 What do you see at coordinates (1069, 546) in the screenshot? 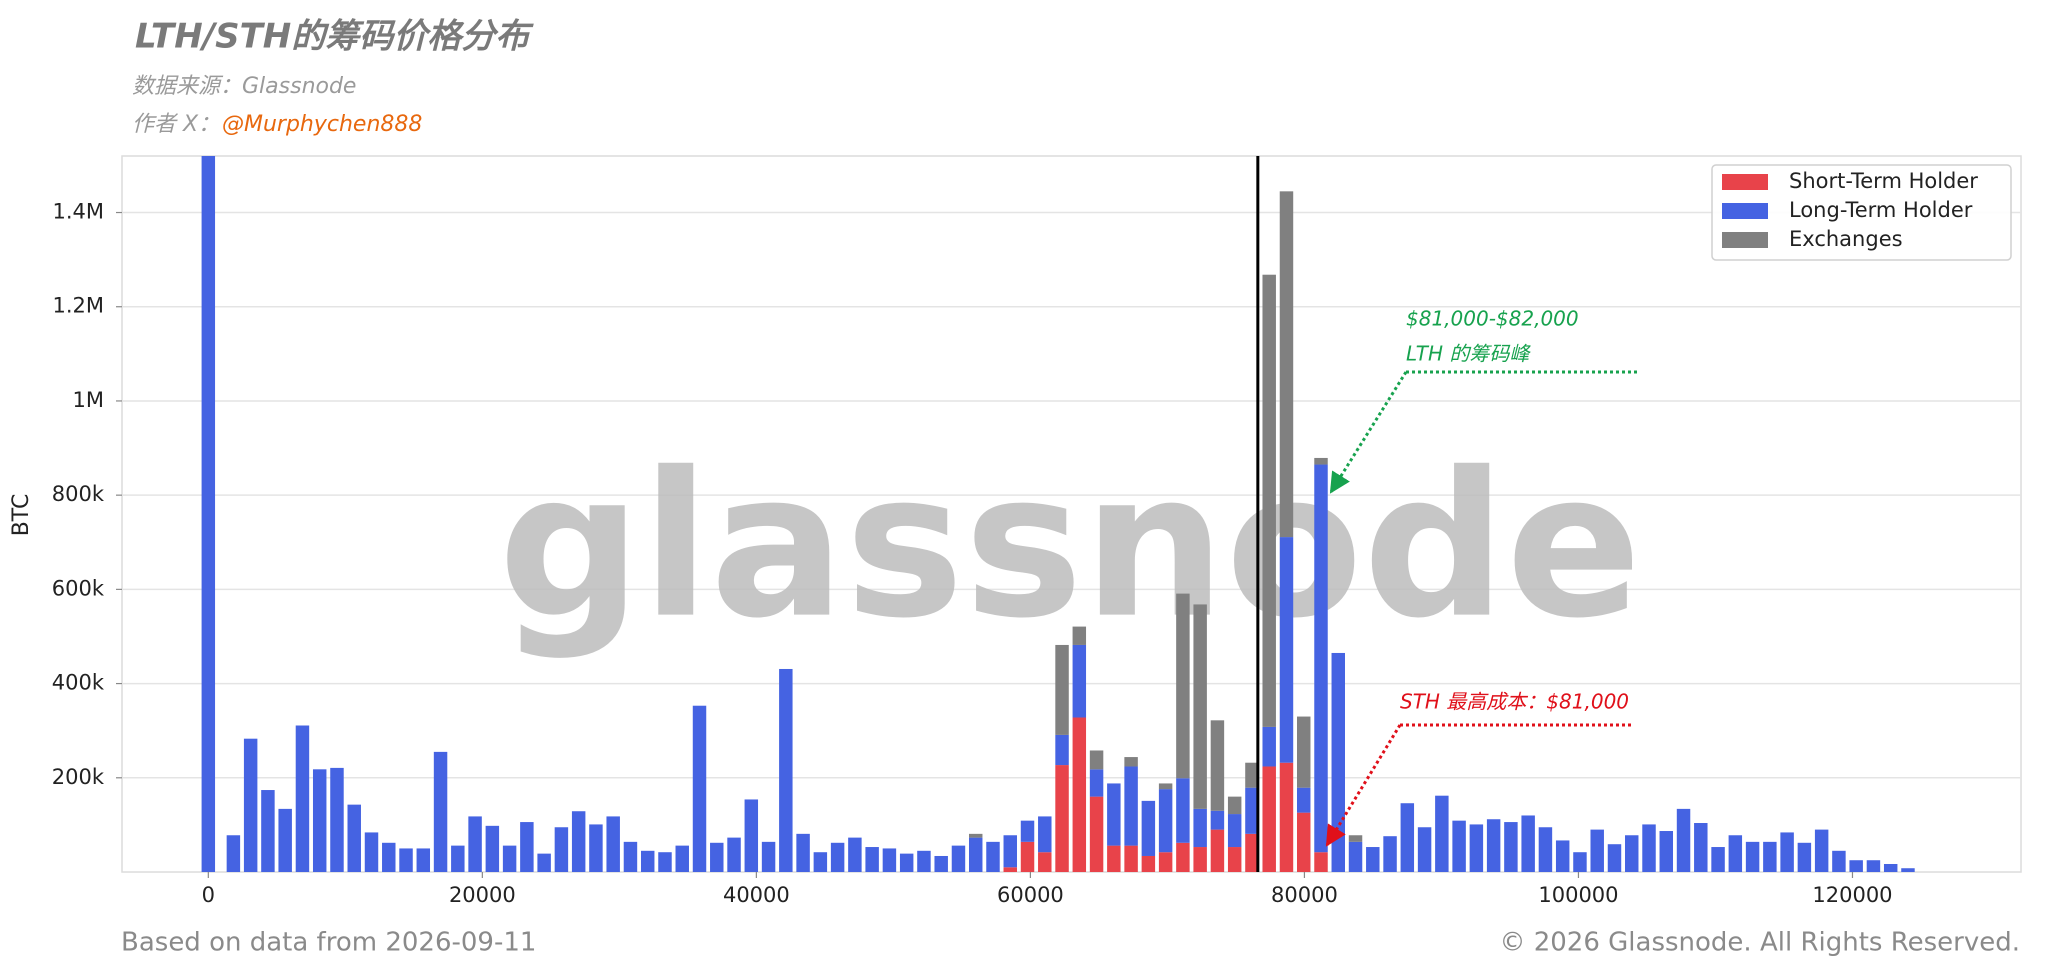
I see `watermark: glassnode` at bounding box center [1069, 546].